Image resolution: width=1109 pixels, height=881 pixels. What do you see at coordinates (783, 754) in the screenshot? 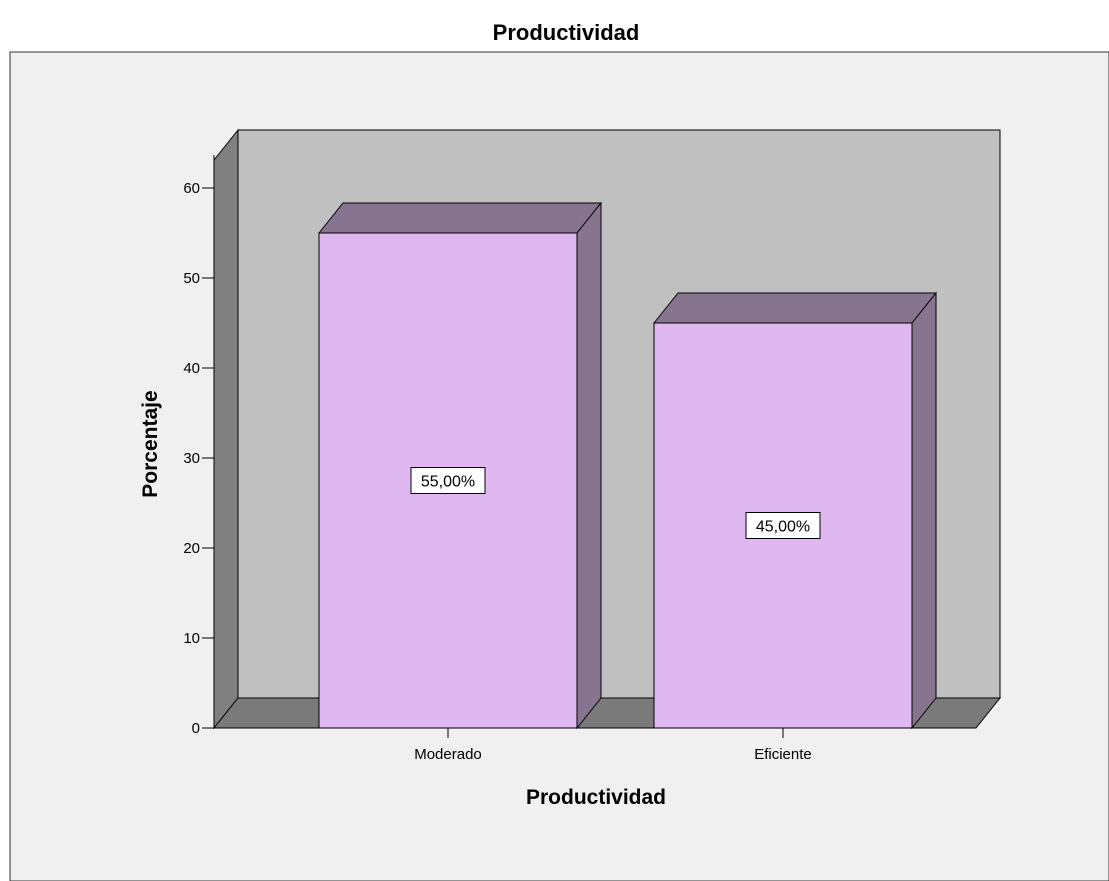
I see `x-tick-label-1: Eficiente` at bounding box center [783, 754].